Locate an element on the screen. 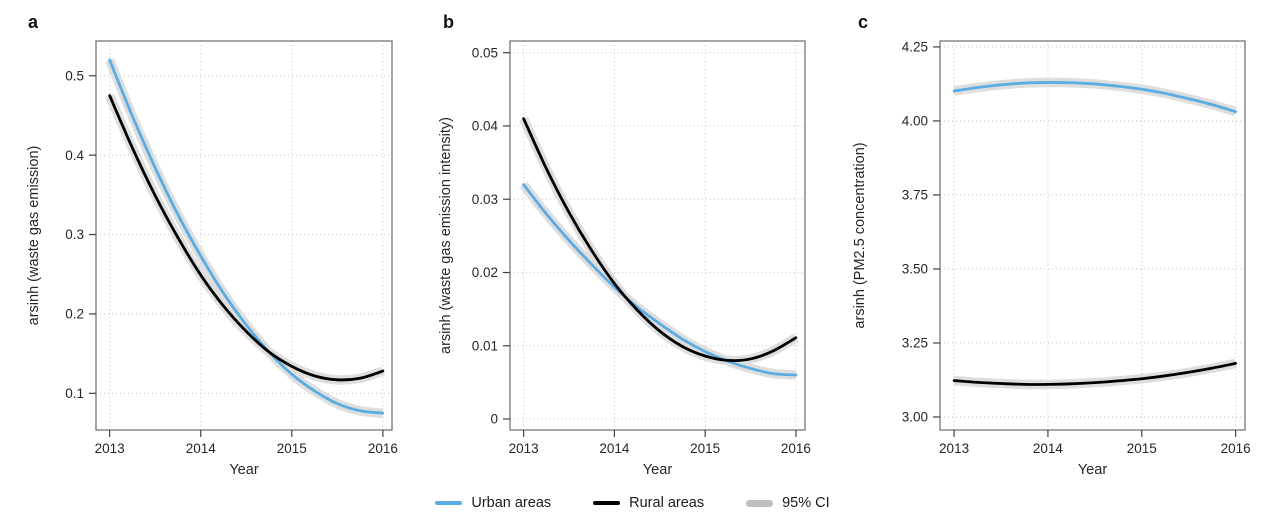 The height and width of the screenshot is (526, 1265). y-axis-label: arsinh (PM2.5 concentration) is located at coordinates (860, 235).